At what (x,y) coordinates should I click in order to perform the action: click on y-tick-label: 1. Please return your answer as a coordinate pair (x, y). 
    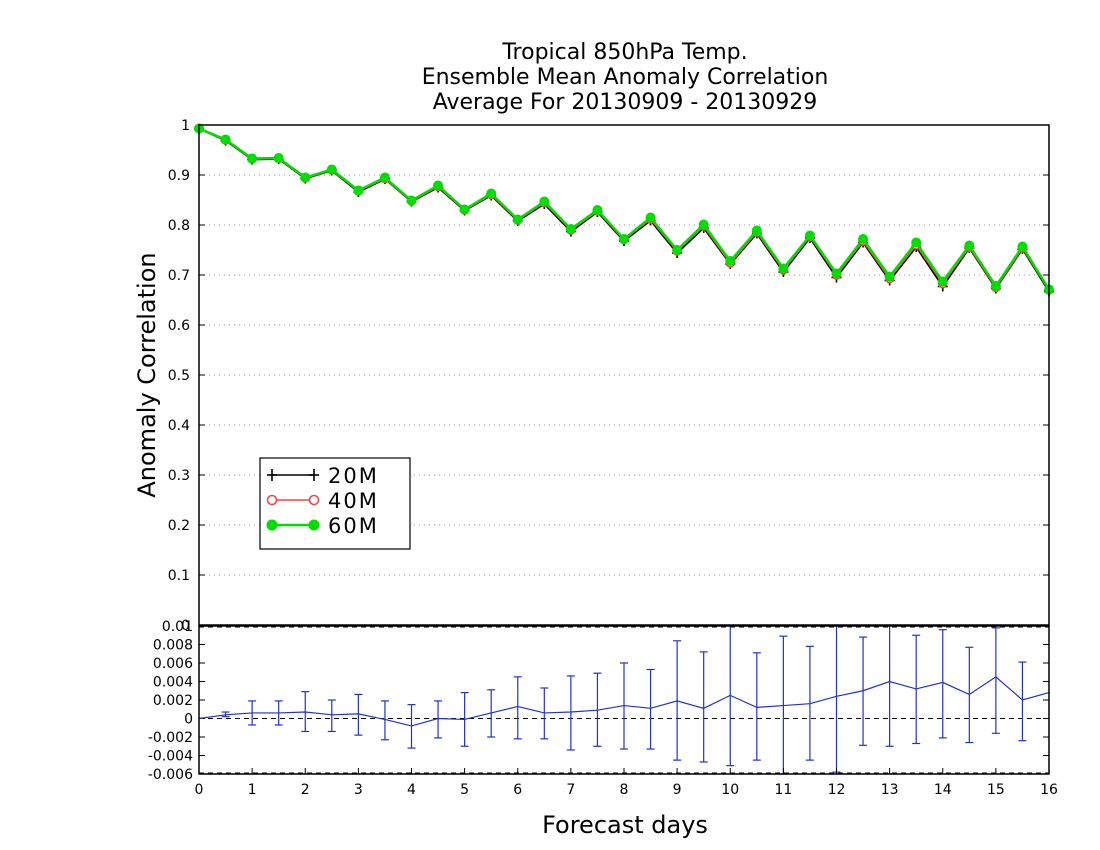
    Looking at the image, I should click on (185, 126).